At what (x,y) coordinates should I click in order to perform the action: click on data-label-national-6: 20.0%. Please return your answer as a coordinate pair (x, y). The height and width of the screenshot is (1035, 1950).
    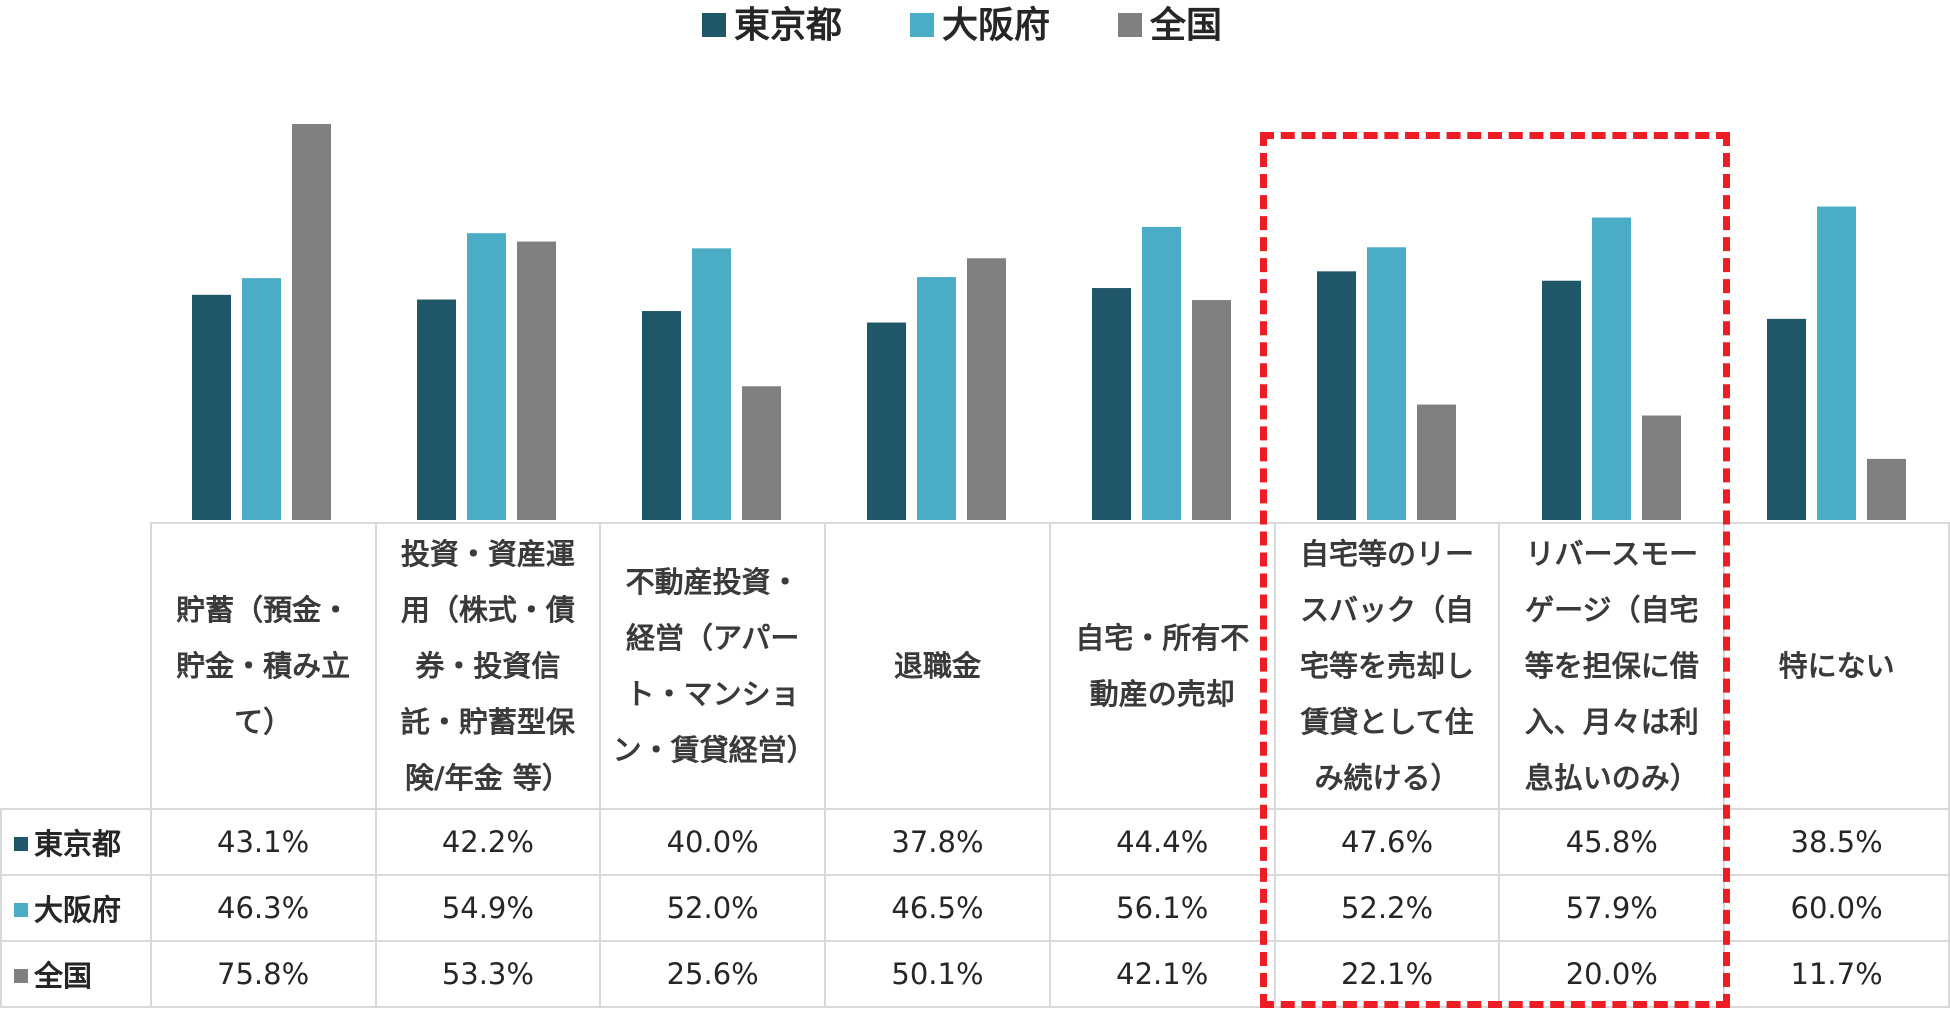
    Looking at the image, I should click on (1612, 974).